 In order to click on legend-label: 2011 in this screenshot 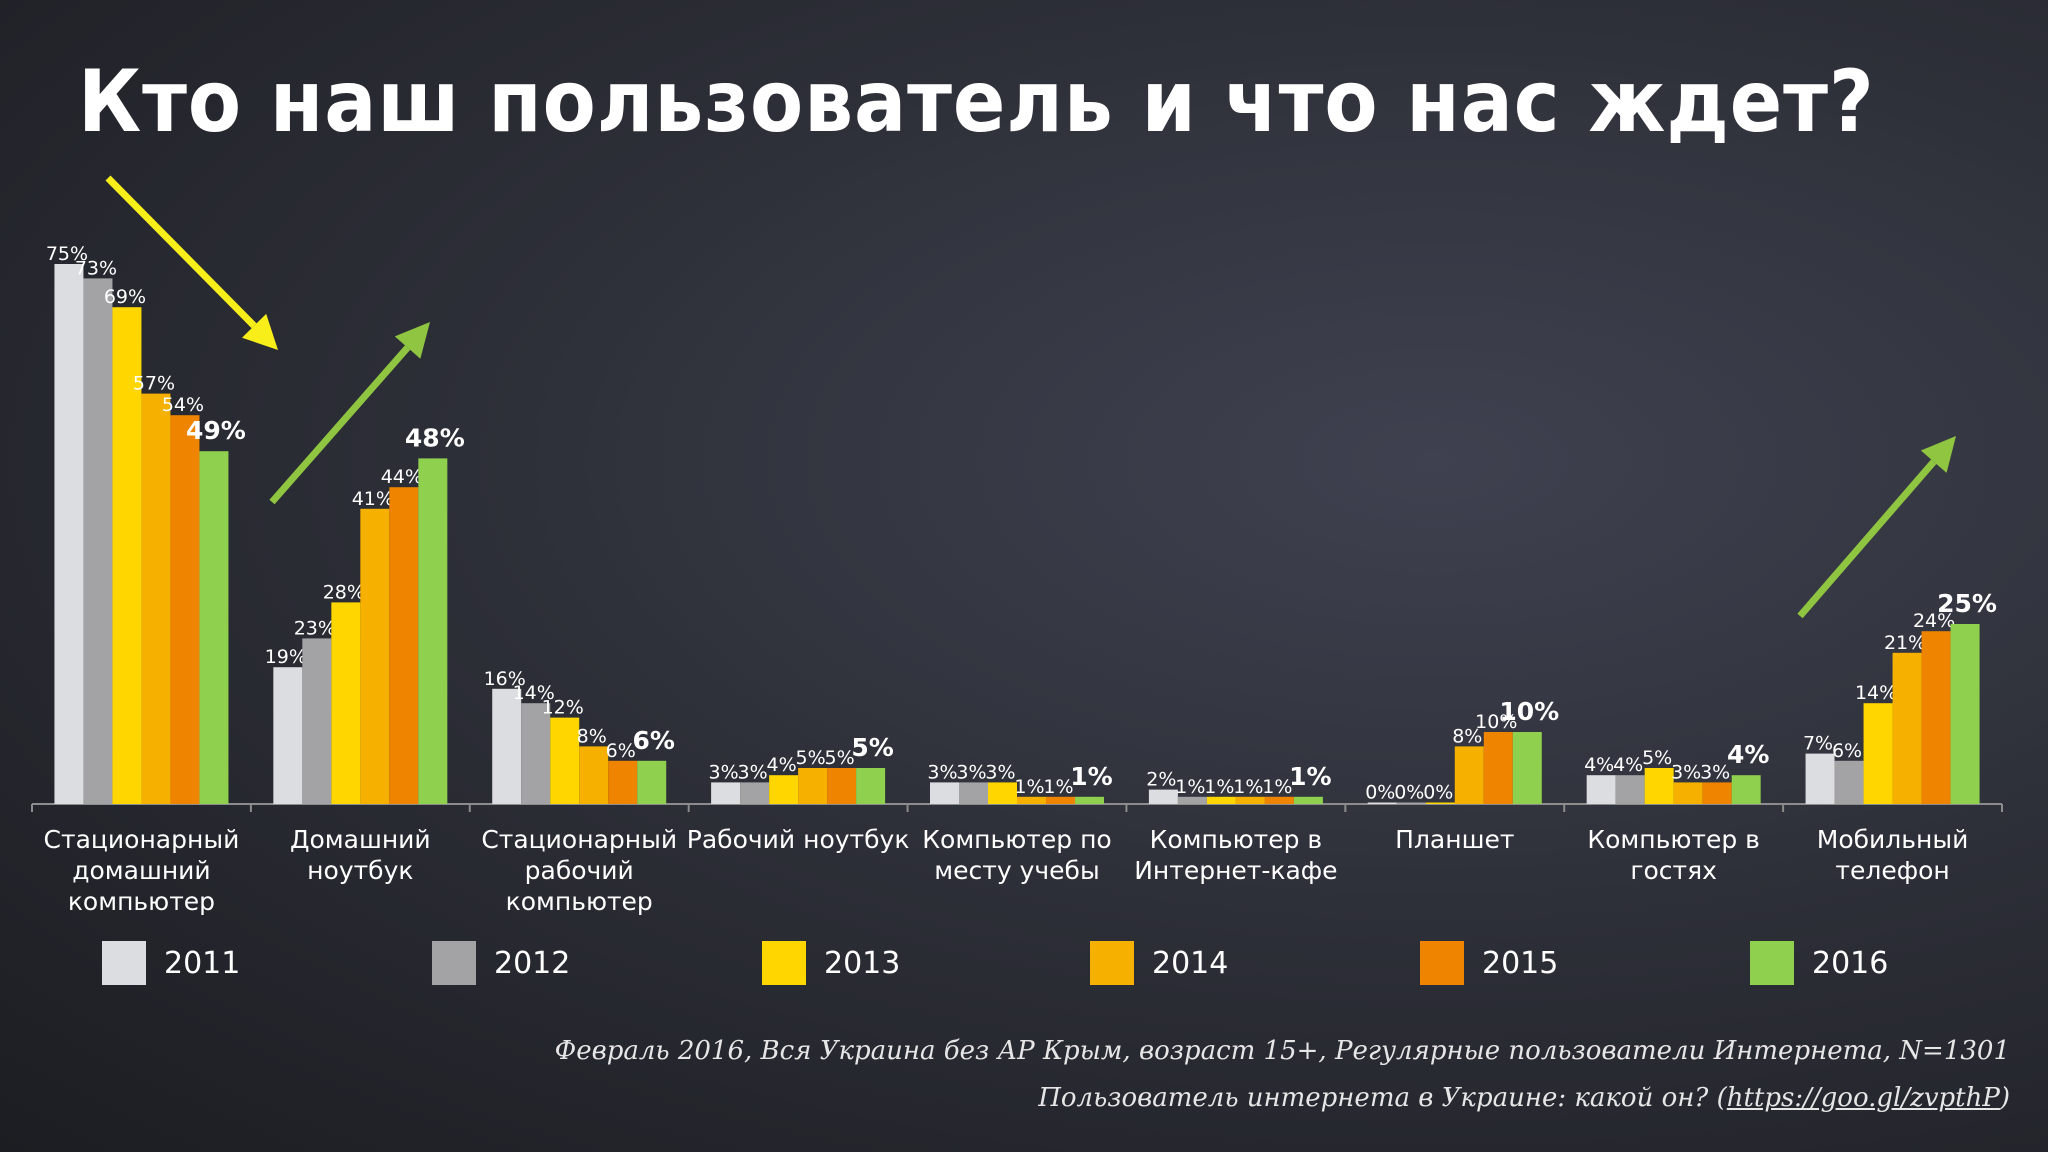, I will do `click(202, 963)`.